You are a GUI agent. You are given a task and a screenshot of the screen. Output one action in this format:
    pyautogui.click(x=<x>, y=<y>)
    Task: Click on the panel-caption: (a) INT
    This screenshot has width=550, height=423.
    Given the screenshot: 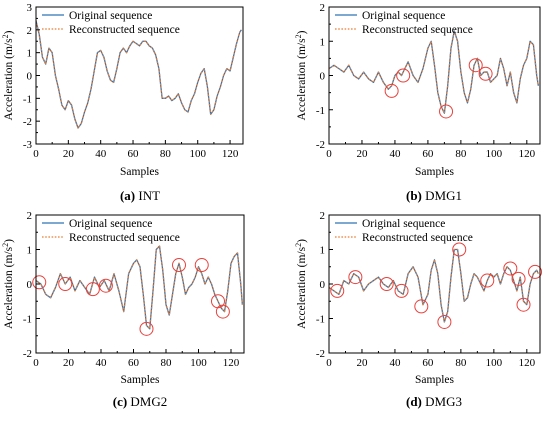 What is the action you would take?
    pyautogui.click(x=140, y=195)
    